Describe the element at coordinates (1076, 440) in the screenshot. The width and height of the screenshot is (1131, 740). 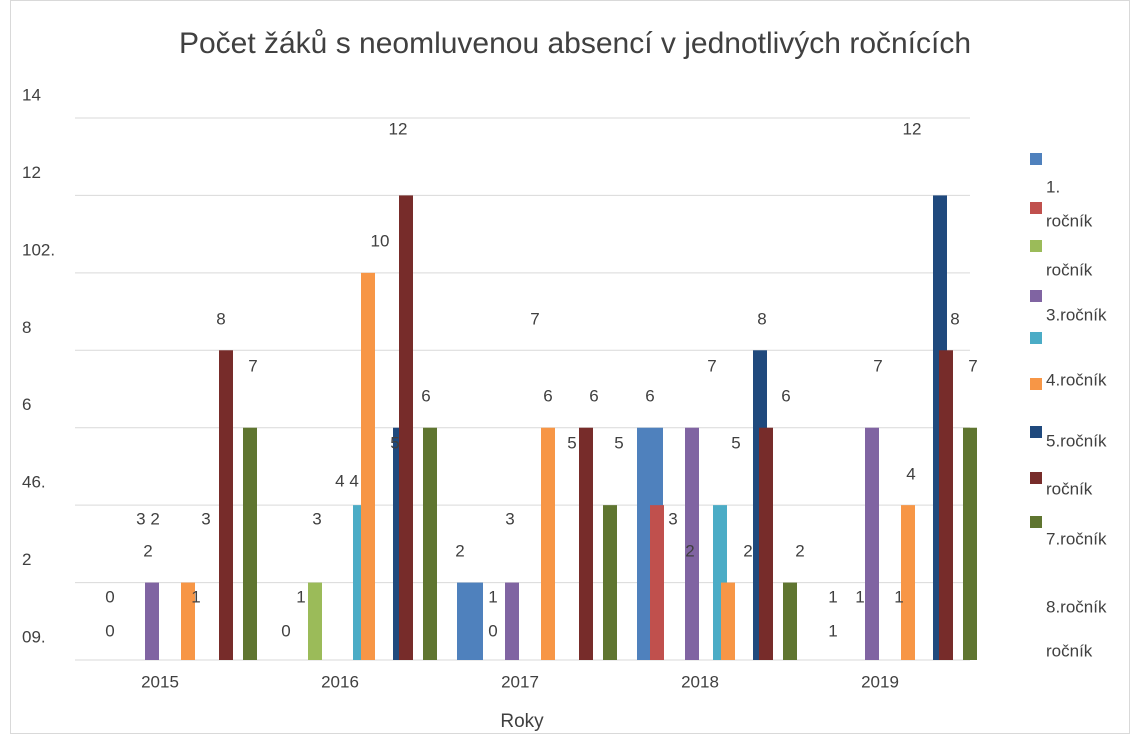
I see `legend-label: 5.ročník` at that location.